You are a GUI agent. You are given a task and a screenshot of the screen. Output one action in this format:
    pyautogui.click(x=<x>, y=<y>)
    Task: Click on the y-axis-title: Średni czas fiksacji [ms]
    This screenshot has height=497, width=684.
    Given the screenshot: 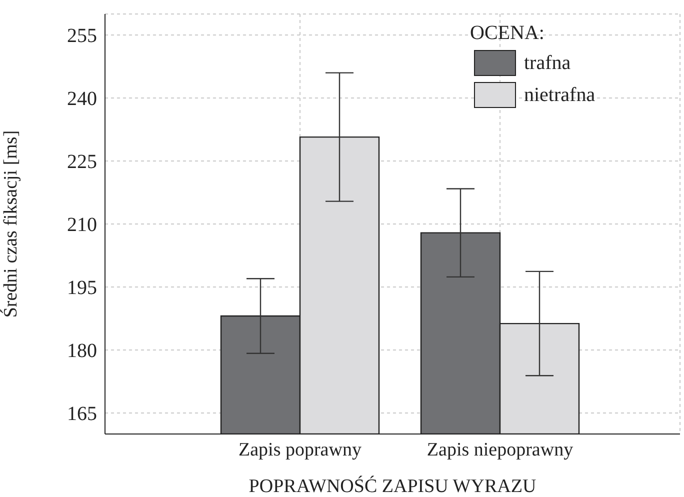 What is the action you would take?
    pyautogui.click(x=11, y=224)
    